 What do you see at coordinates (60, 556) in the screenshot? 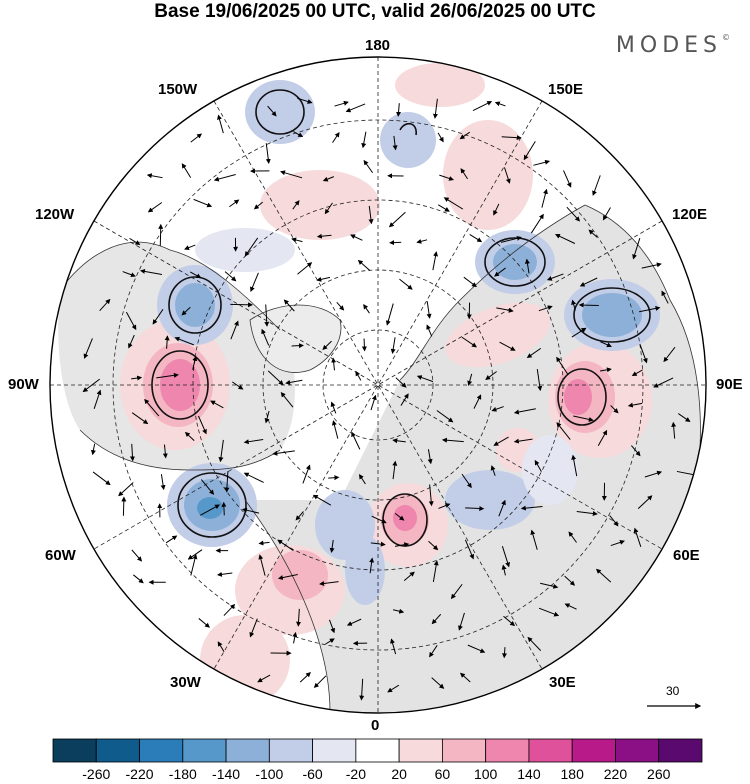
I see `lon-label-60w: 60W` at bounding box center [60, 556].